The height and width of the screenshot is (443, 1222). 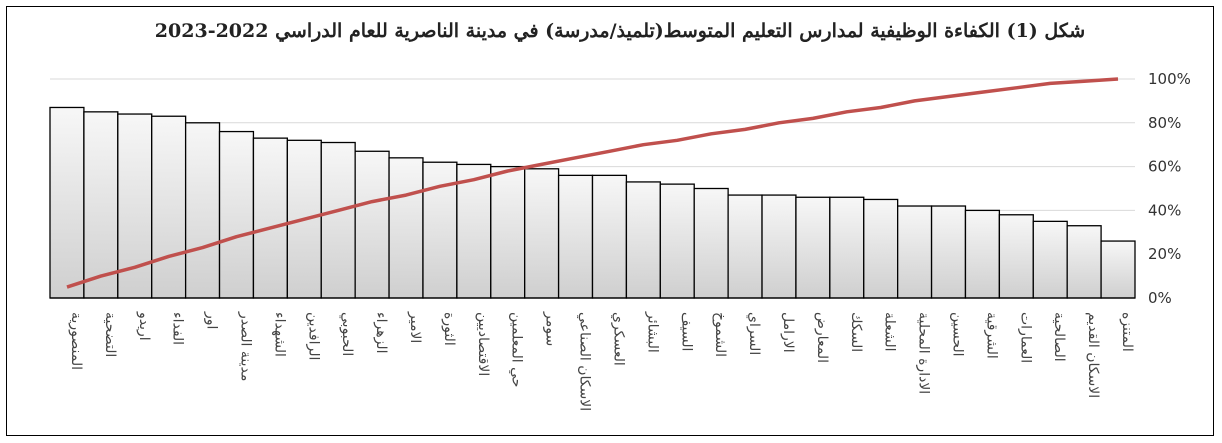 I want to click on x-category-label: الاسكان الصناعي, so click(x=585, y=361).